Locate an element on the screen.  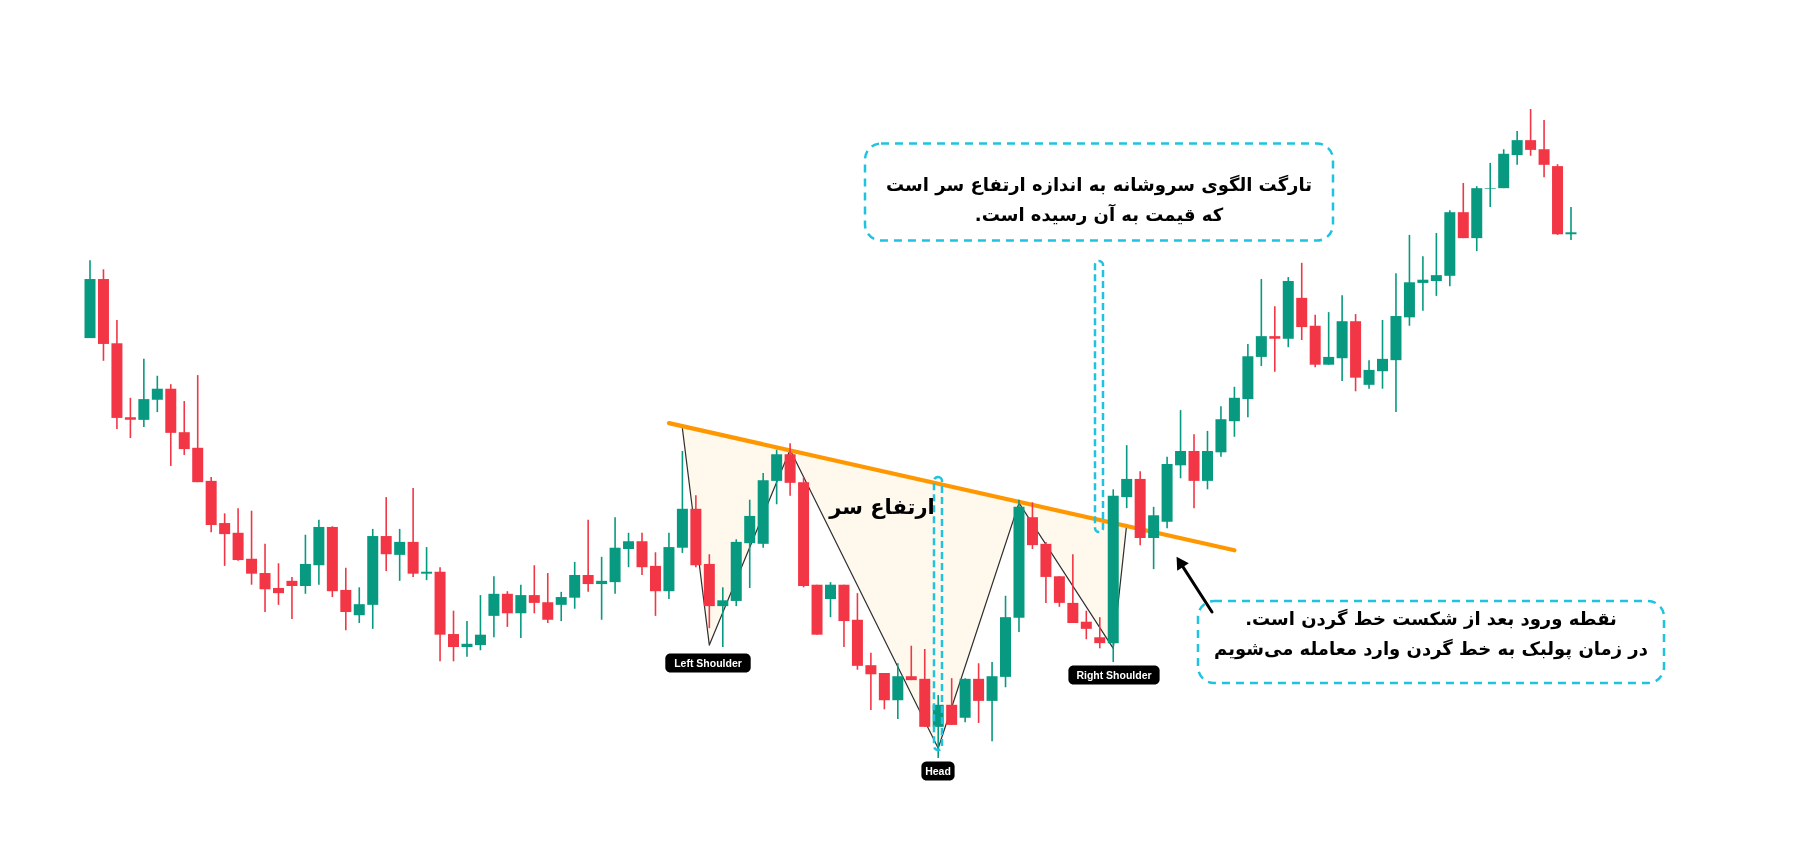
text: Head is located at coordinates (938, 770).